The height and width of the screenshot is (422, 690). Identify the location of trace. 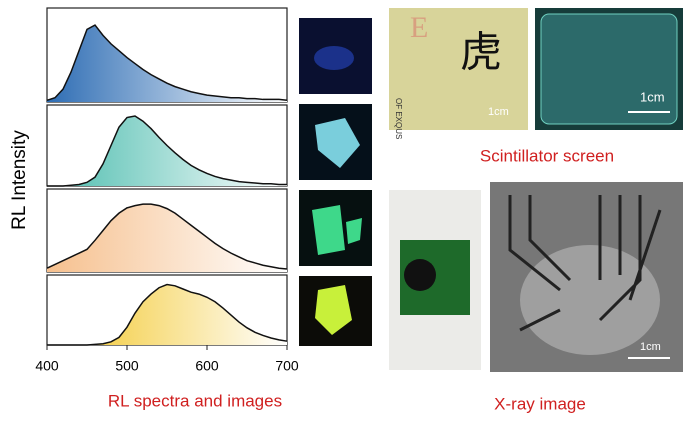
(585, 263).